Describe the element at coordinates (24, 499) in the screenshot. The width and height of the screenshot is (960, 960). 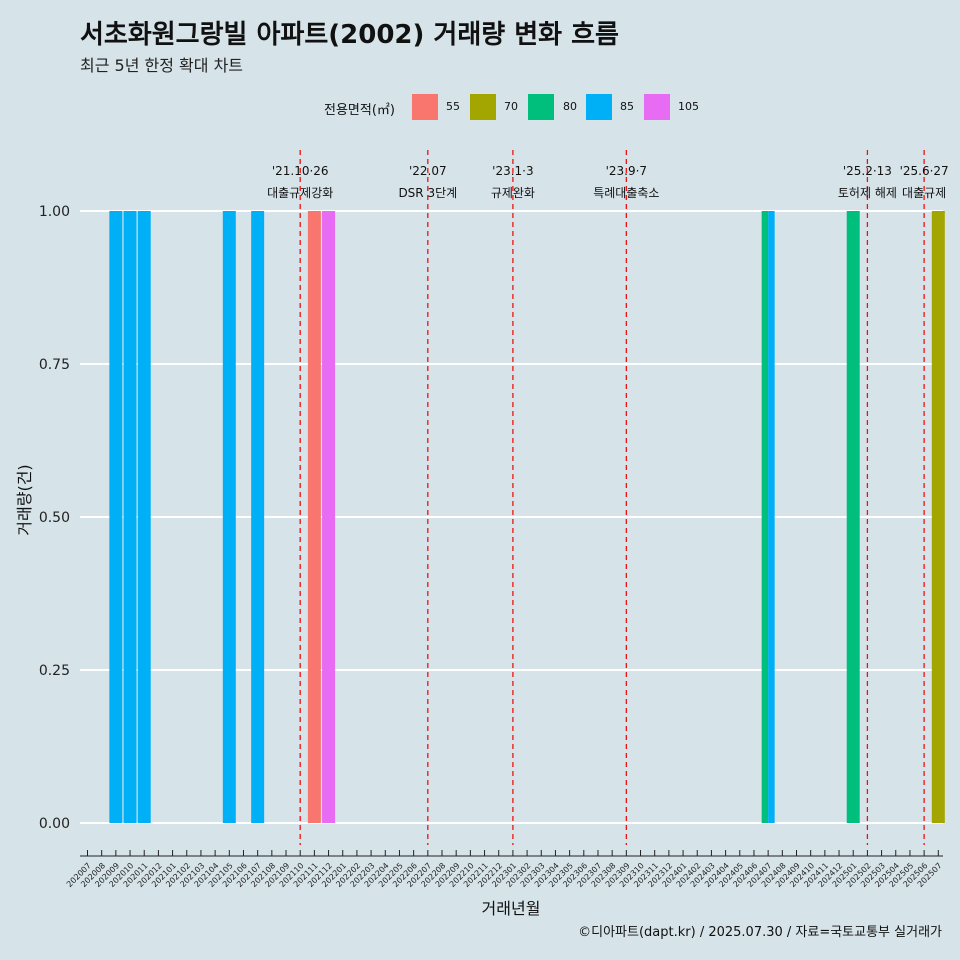
I see `y-axis-label: 거래량(건)` at that location.